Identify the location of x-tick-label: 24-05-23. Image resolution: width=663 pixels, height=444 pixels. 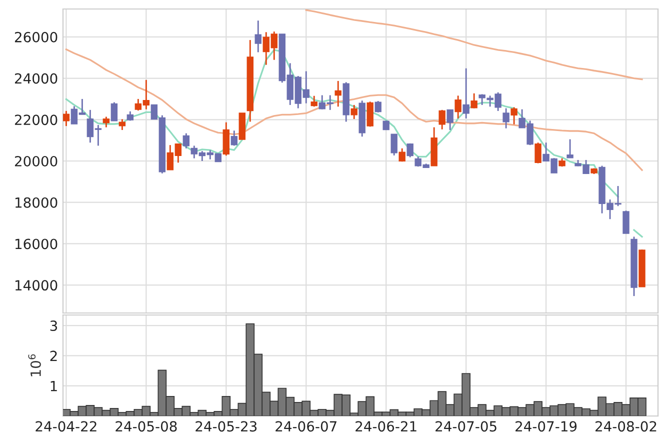
(226, 426).